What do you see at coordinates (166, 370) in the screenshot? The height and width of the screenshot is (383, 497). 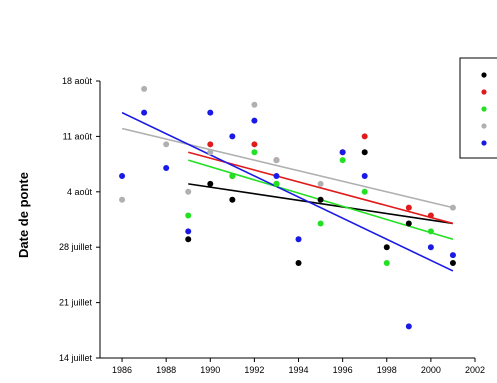 I see `x-tick-label: 1988` at bounding box center [166, 370].